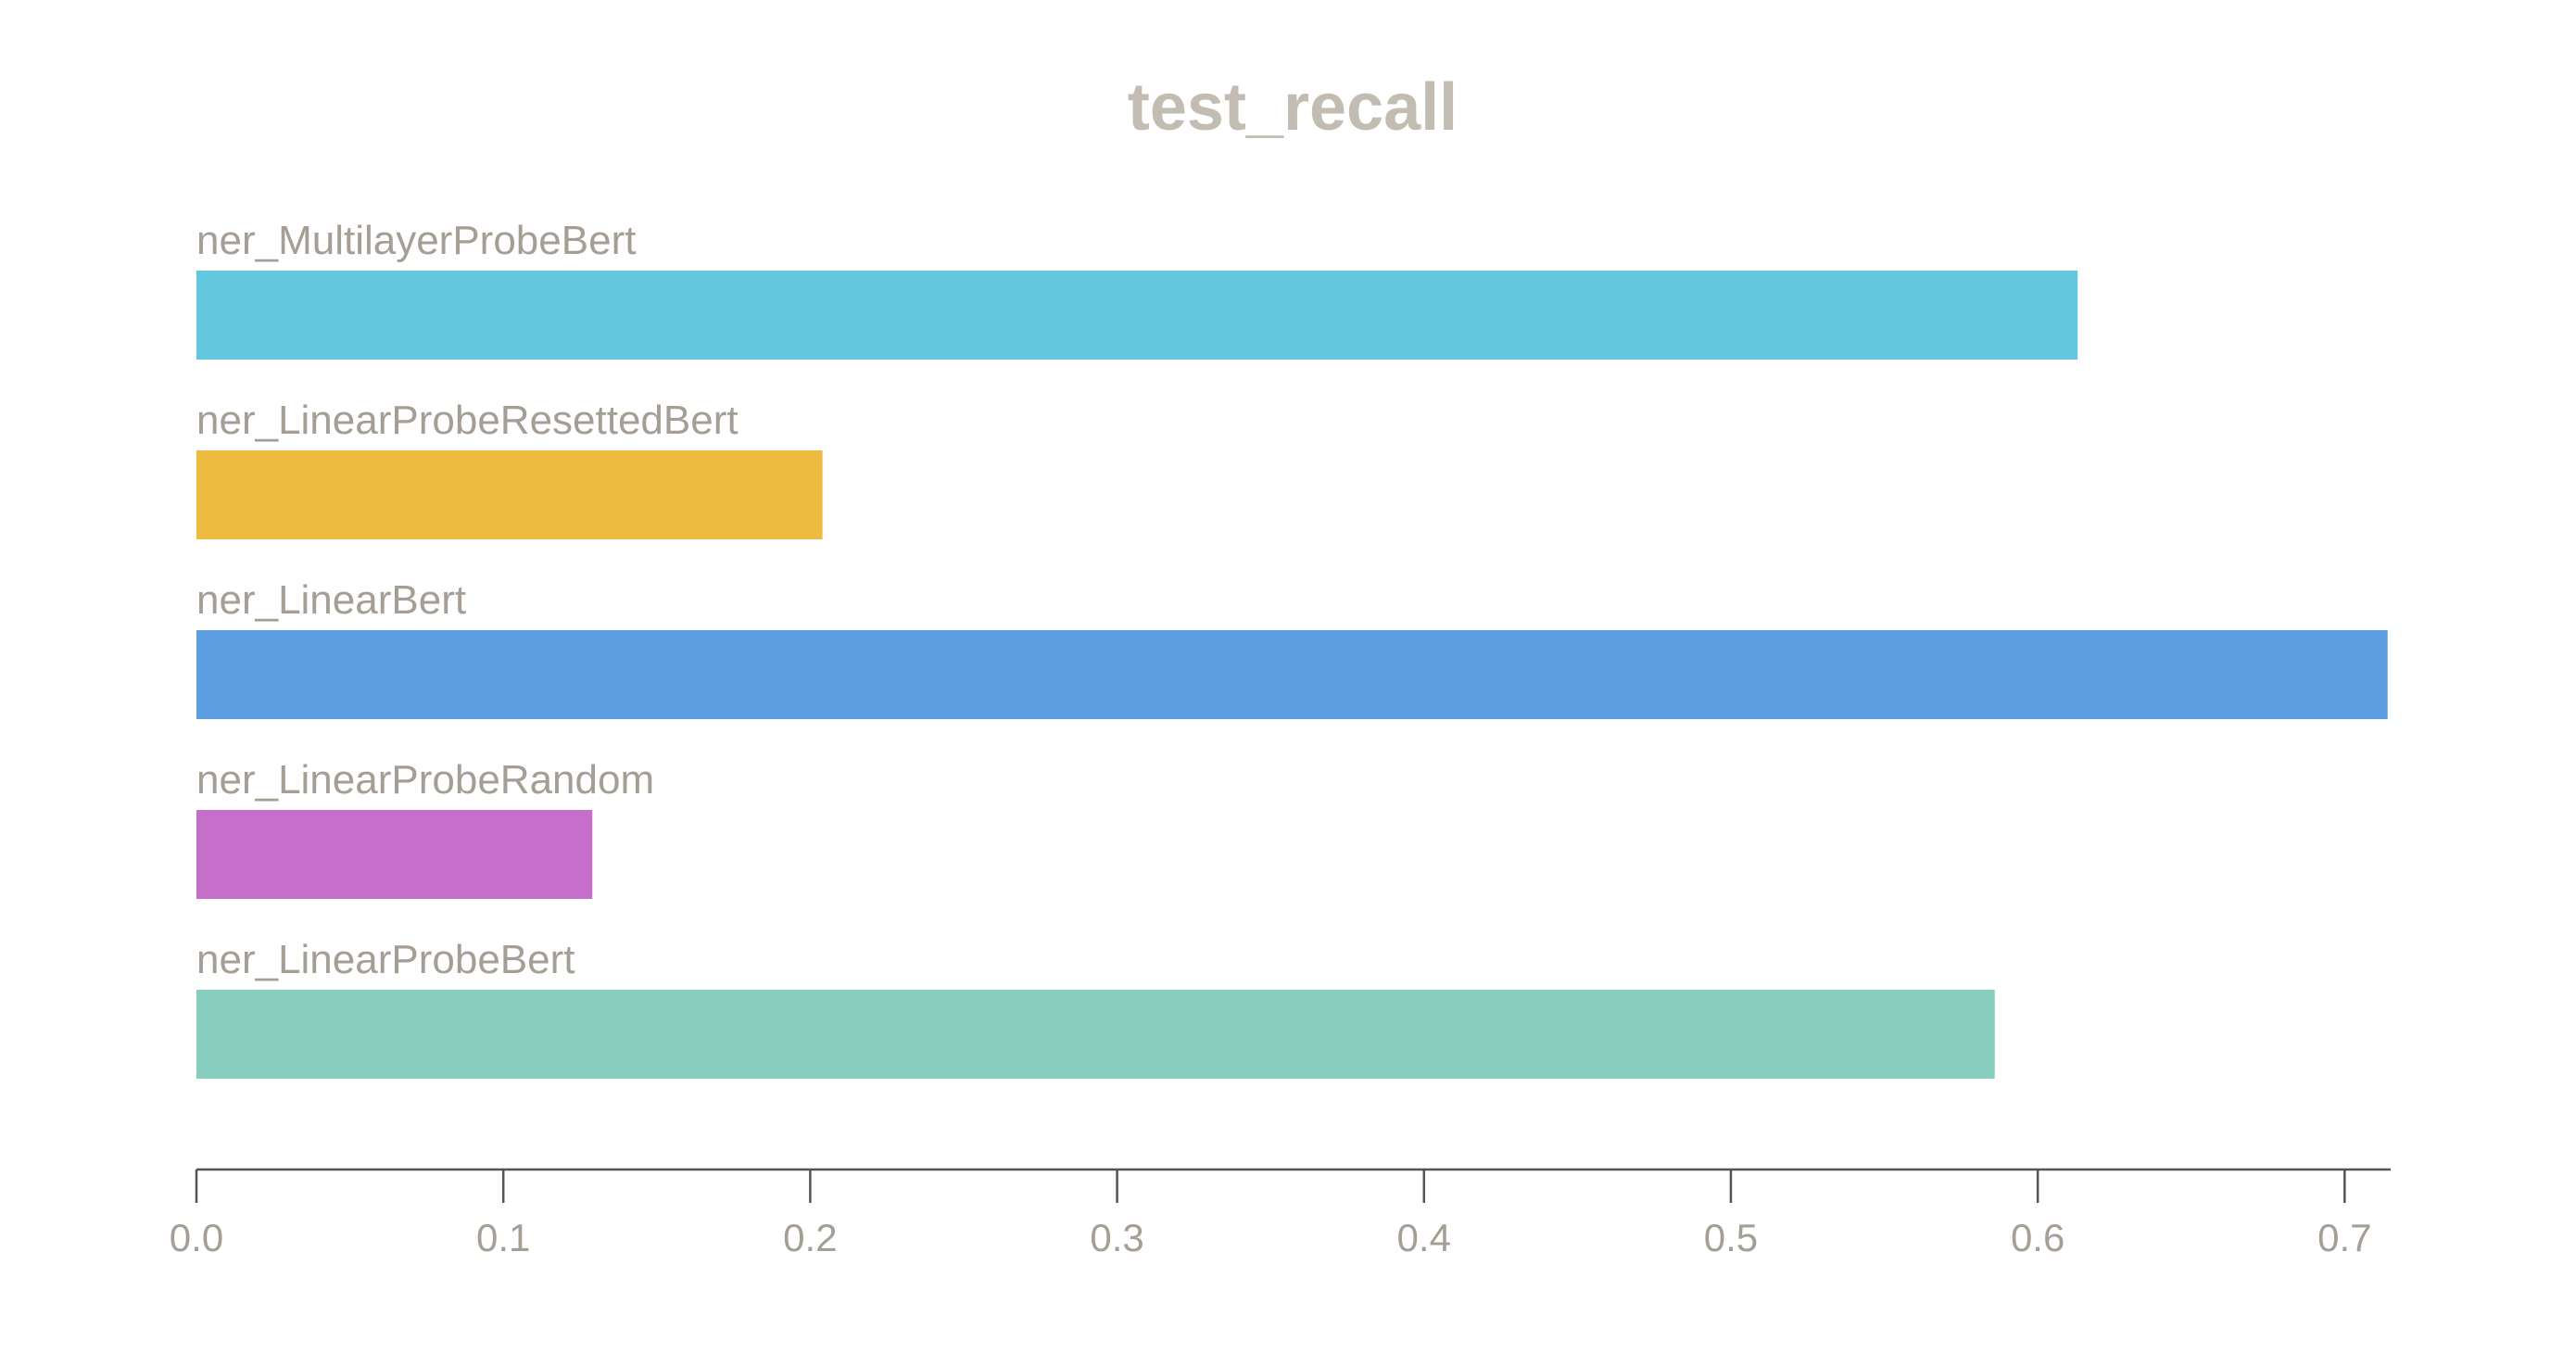 The height and width of the screenshot is (1353, 2576). Describe the element at coordinates (2344, 1237) in the screenshot. I see `x-tick-label: 0.7` at that location.